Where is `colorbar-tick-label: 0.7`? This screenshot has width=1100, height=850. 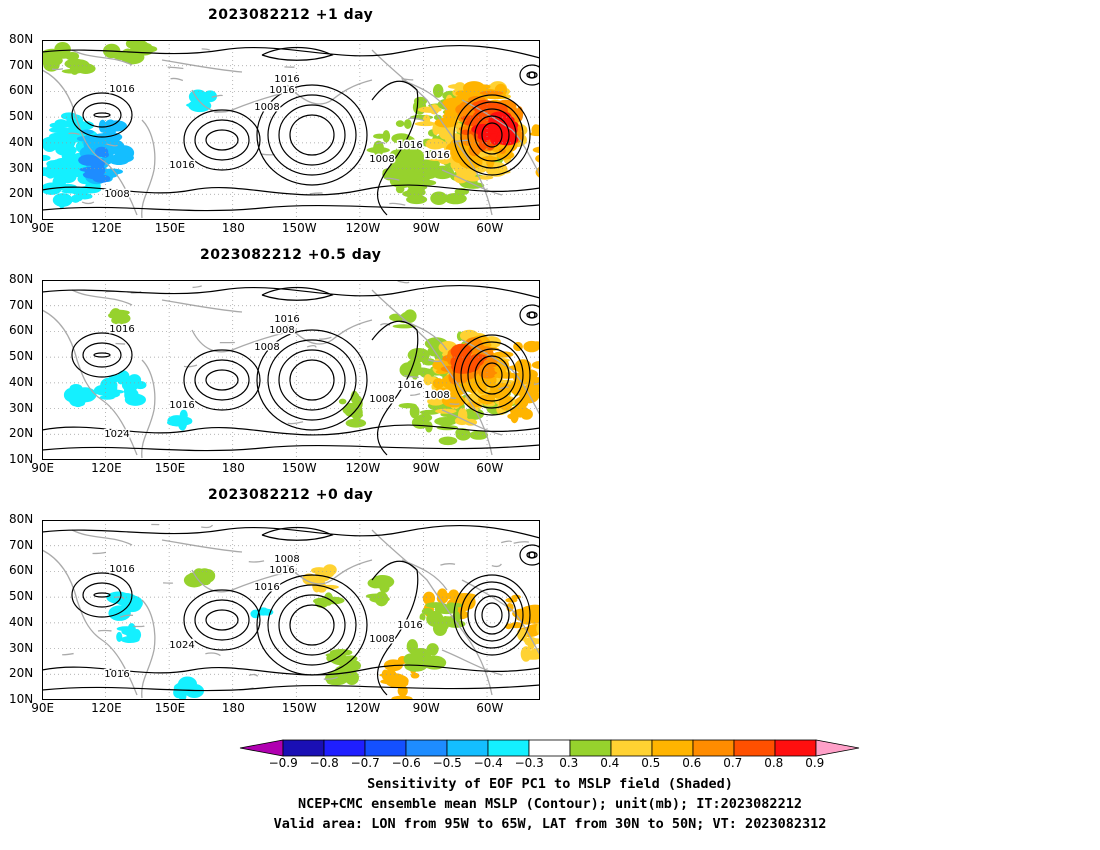 colorbar-tick-label: 0.7 is located at coordinates (733, 763).